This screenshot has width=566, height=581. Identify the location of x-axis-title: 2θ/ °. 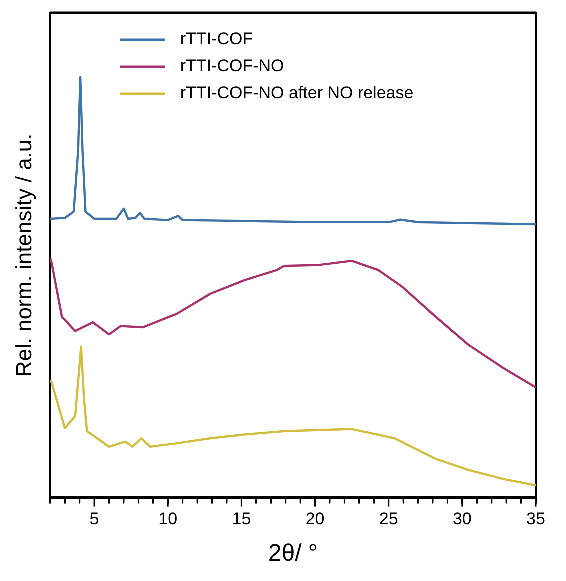
(293, 554).